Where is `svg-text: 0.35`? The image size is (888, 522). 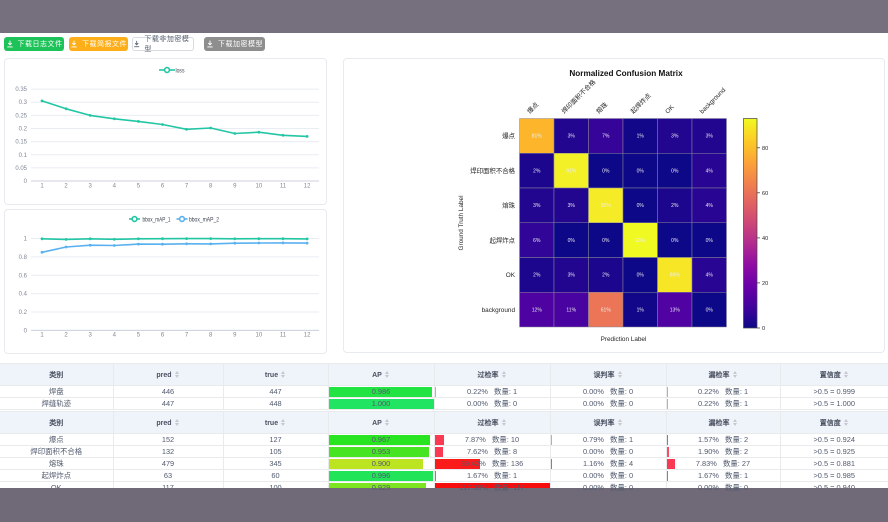 svg-text: 0.35 is located at coordinates (21, 90).